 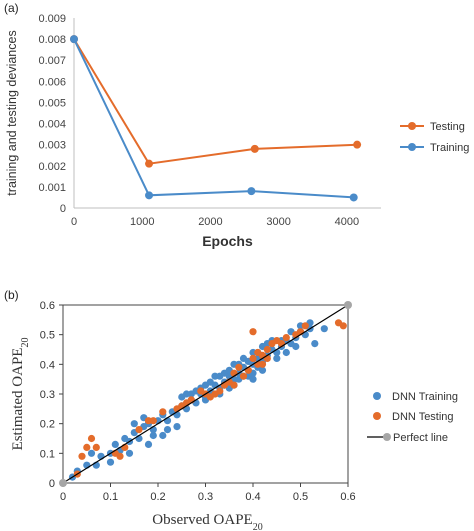 I want to click on panel-a-legend-label: Training, so click(x=449, y=148).